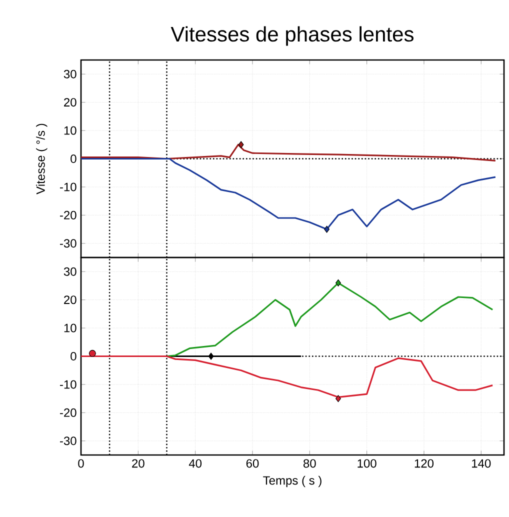 The height and width of the screenshot is (517, 509). What do you see at coordinates (292, 36) in the screenshot?
I see `chart-title: Vitesses de phases lentes` at bounding box center [292, 36].